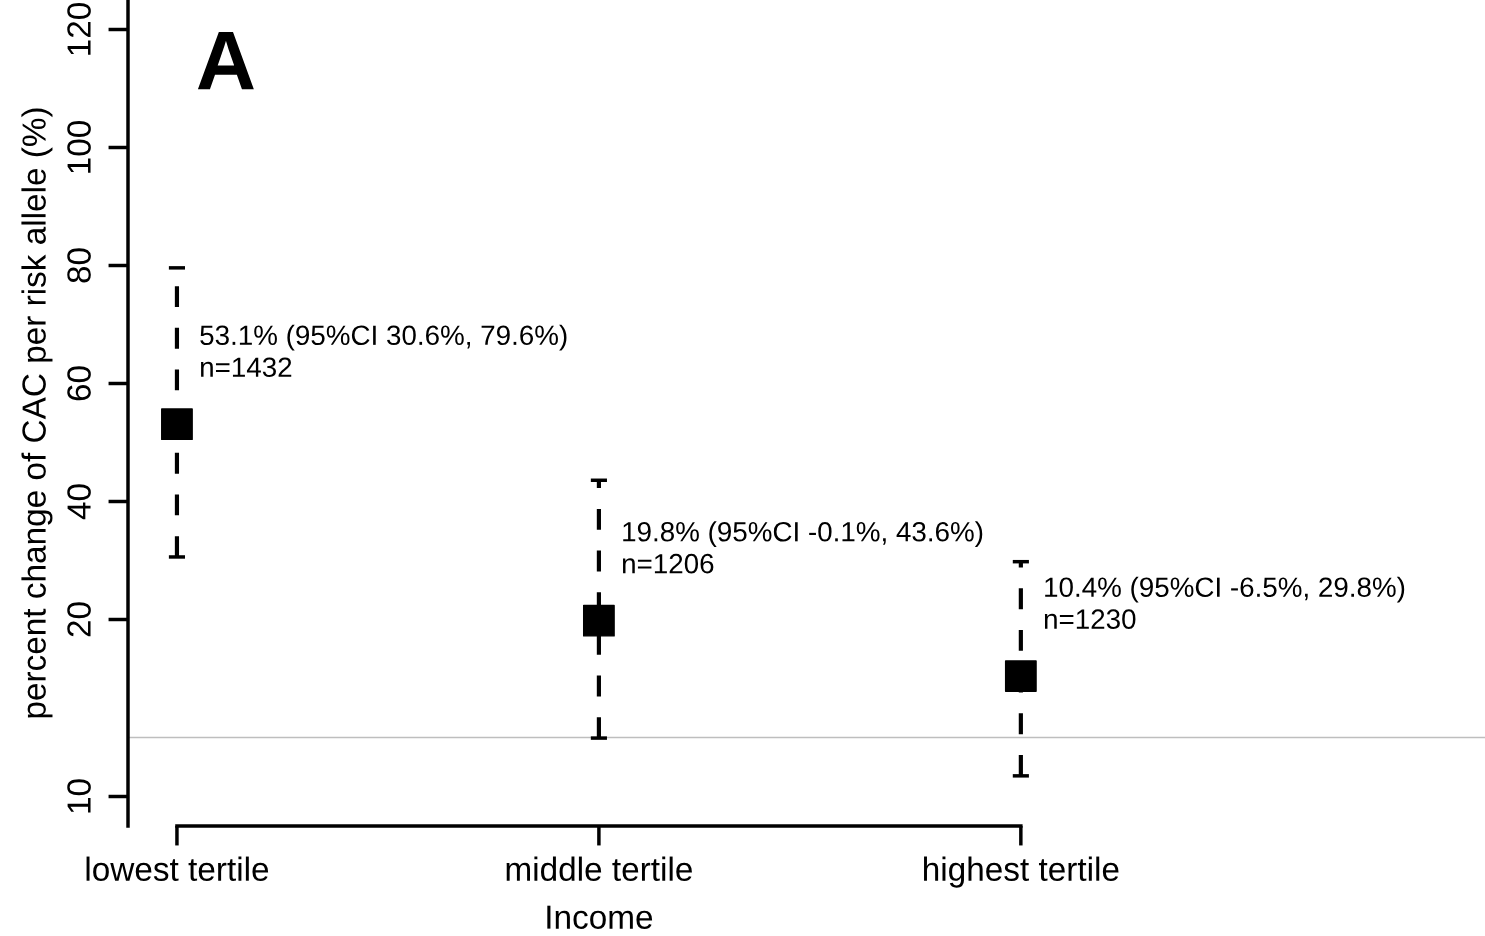  Describe the element at coordinates (79, 796) in the screenshot. I see `y-tick-label: 10` at that location.